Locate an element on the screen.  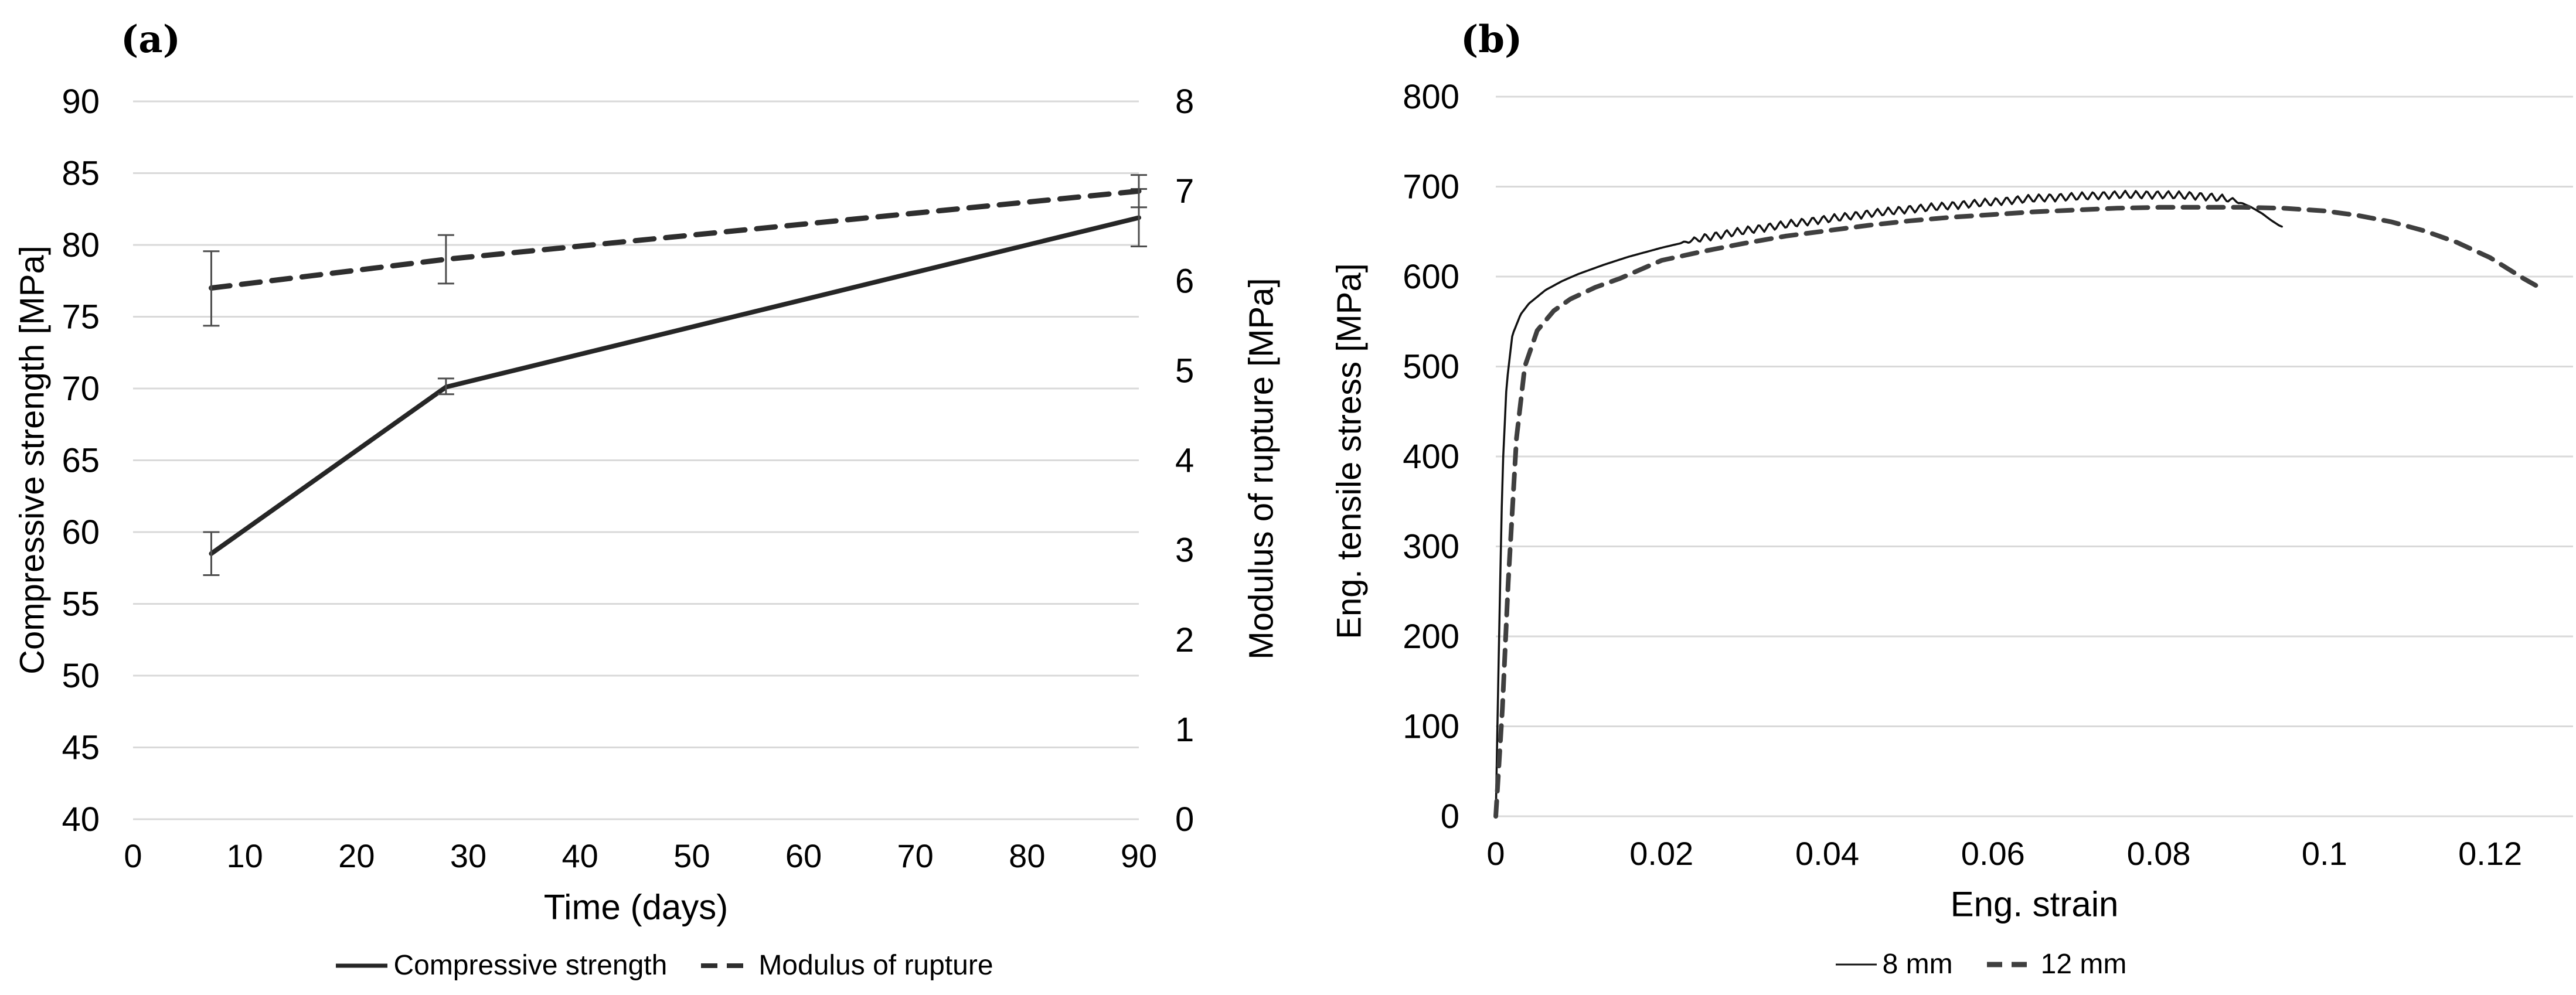
y-tick-label: 700 is located at coordinates (1431, 187).